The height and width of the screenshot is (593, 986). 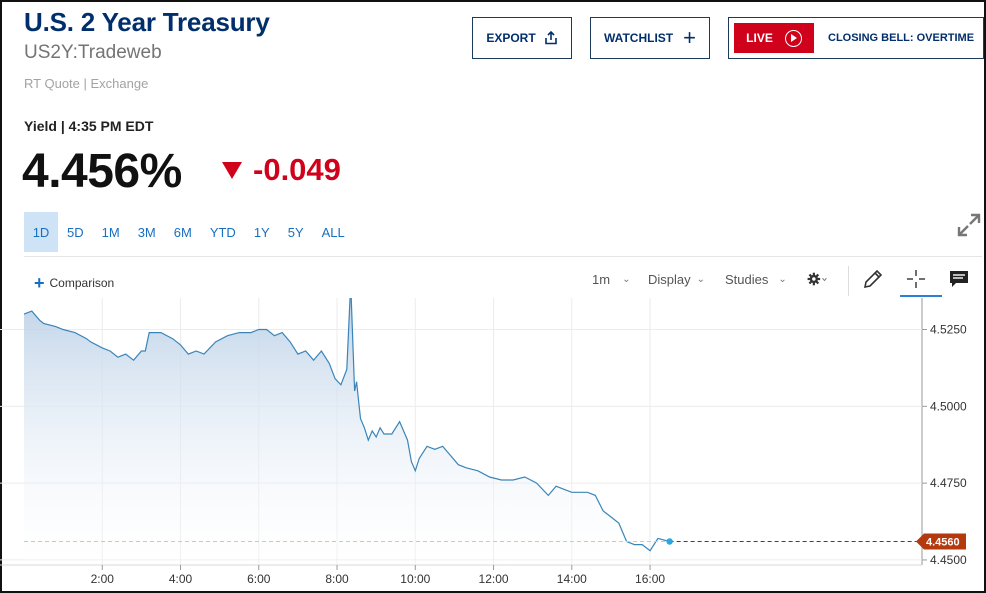 What do you see at coordinates (639, 38) in the screenshot?
I see `watchlist-label: WATCHLIST` at bounding box center [639, 38].